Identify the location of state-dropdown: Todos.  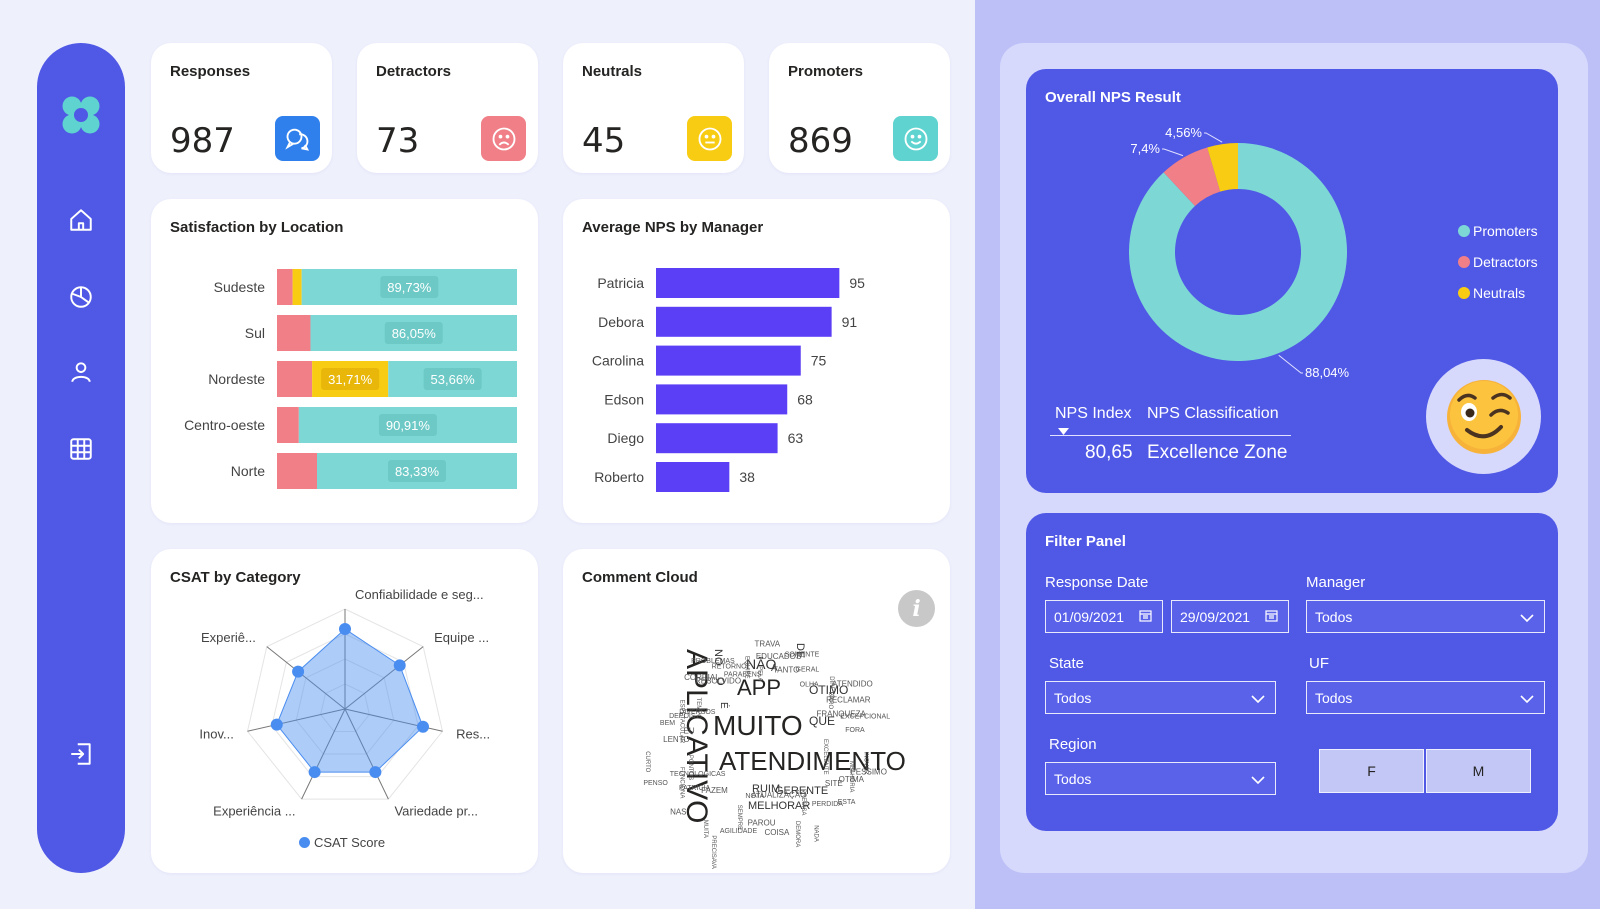
(1160, 697).